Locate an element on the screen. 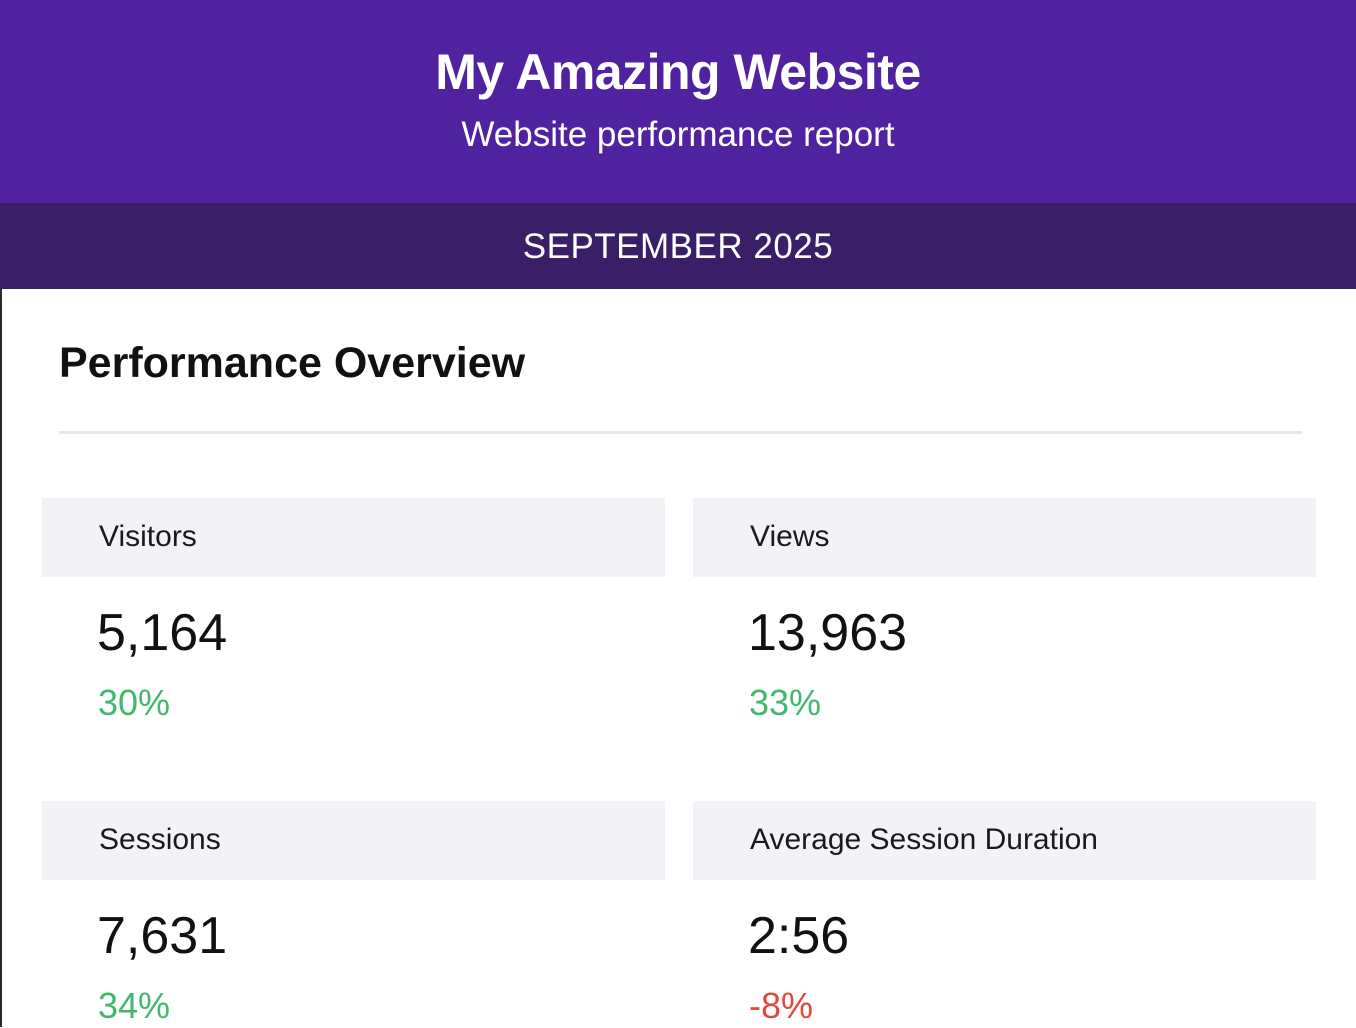 The image size is (1356, 1028). section-title: Performance Overview is located at coordinates (292, 363).